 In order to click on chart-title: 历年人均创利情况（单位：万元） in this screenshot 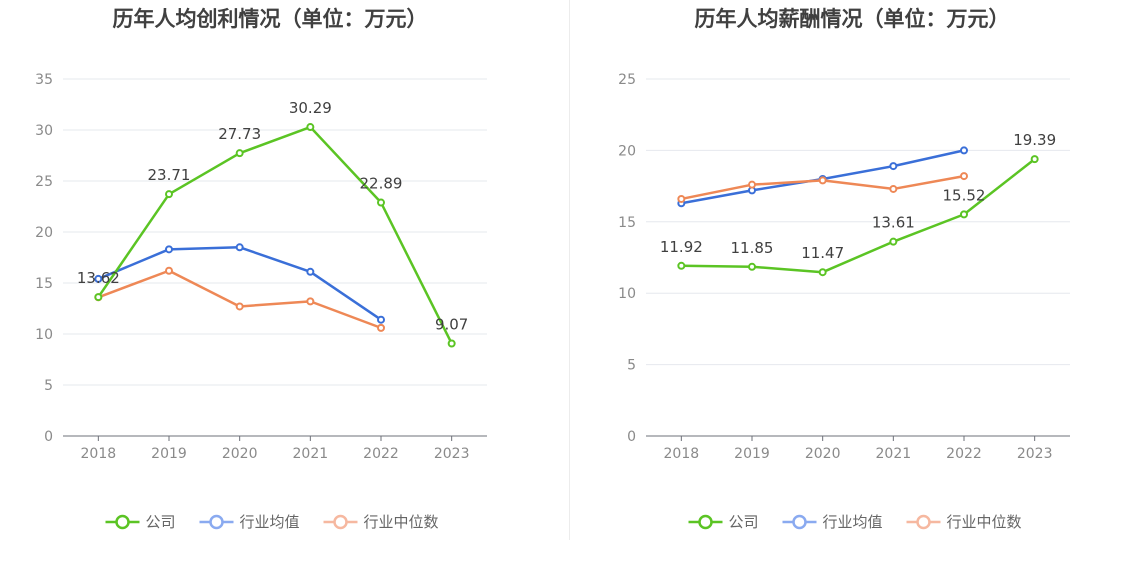, I will do `click(270, 19)`.